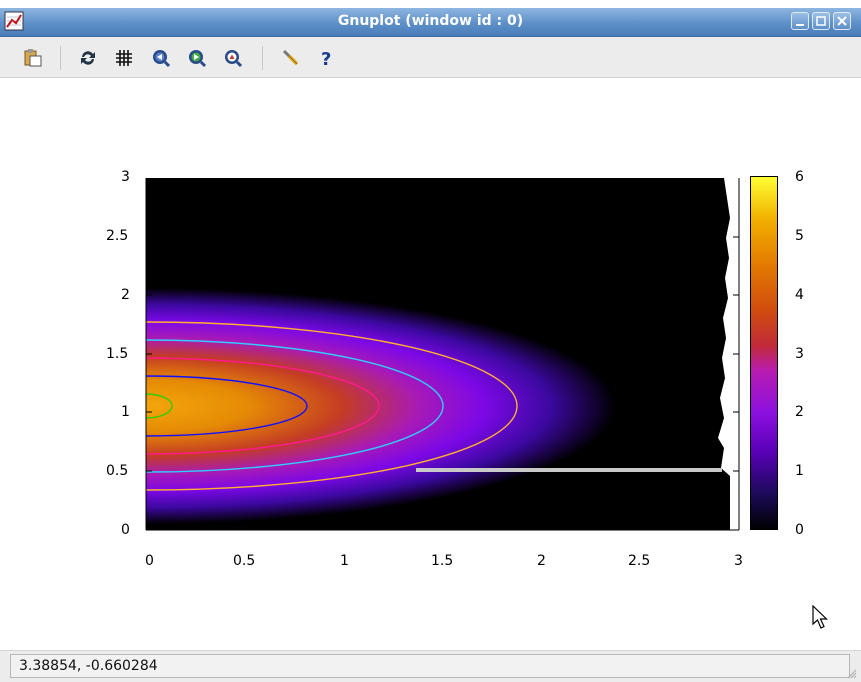 The height and width of the screenshot is (682, 861). I want to click on close-icon, so click(842, 21).